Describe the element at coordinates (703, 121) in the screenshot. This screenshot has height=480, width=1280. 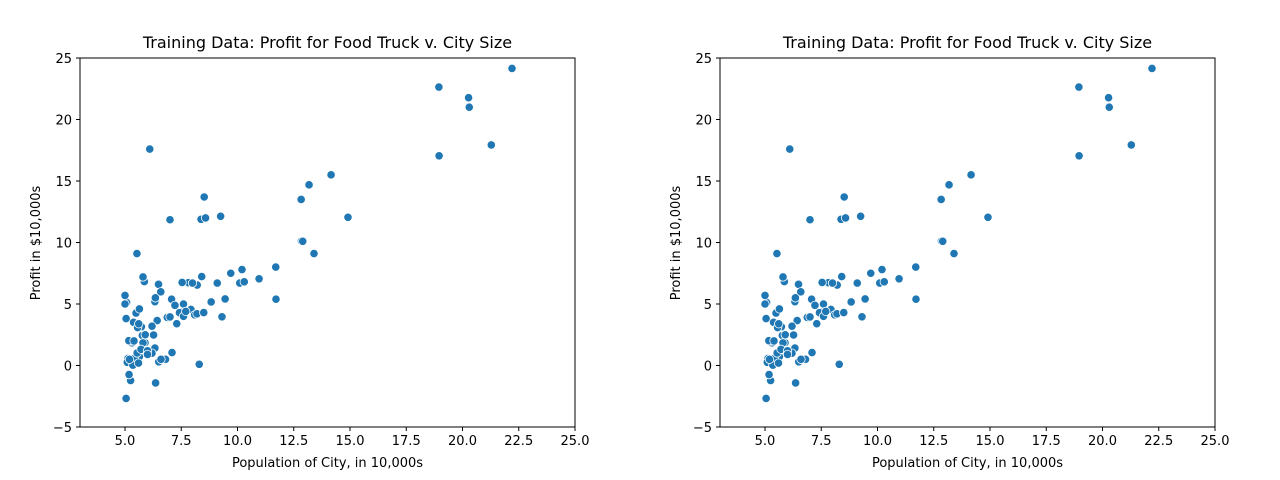
I see `right-y-tick-label: 20` at that location.